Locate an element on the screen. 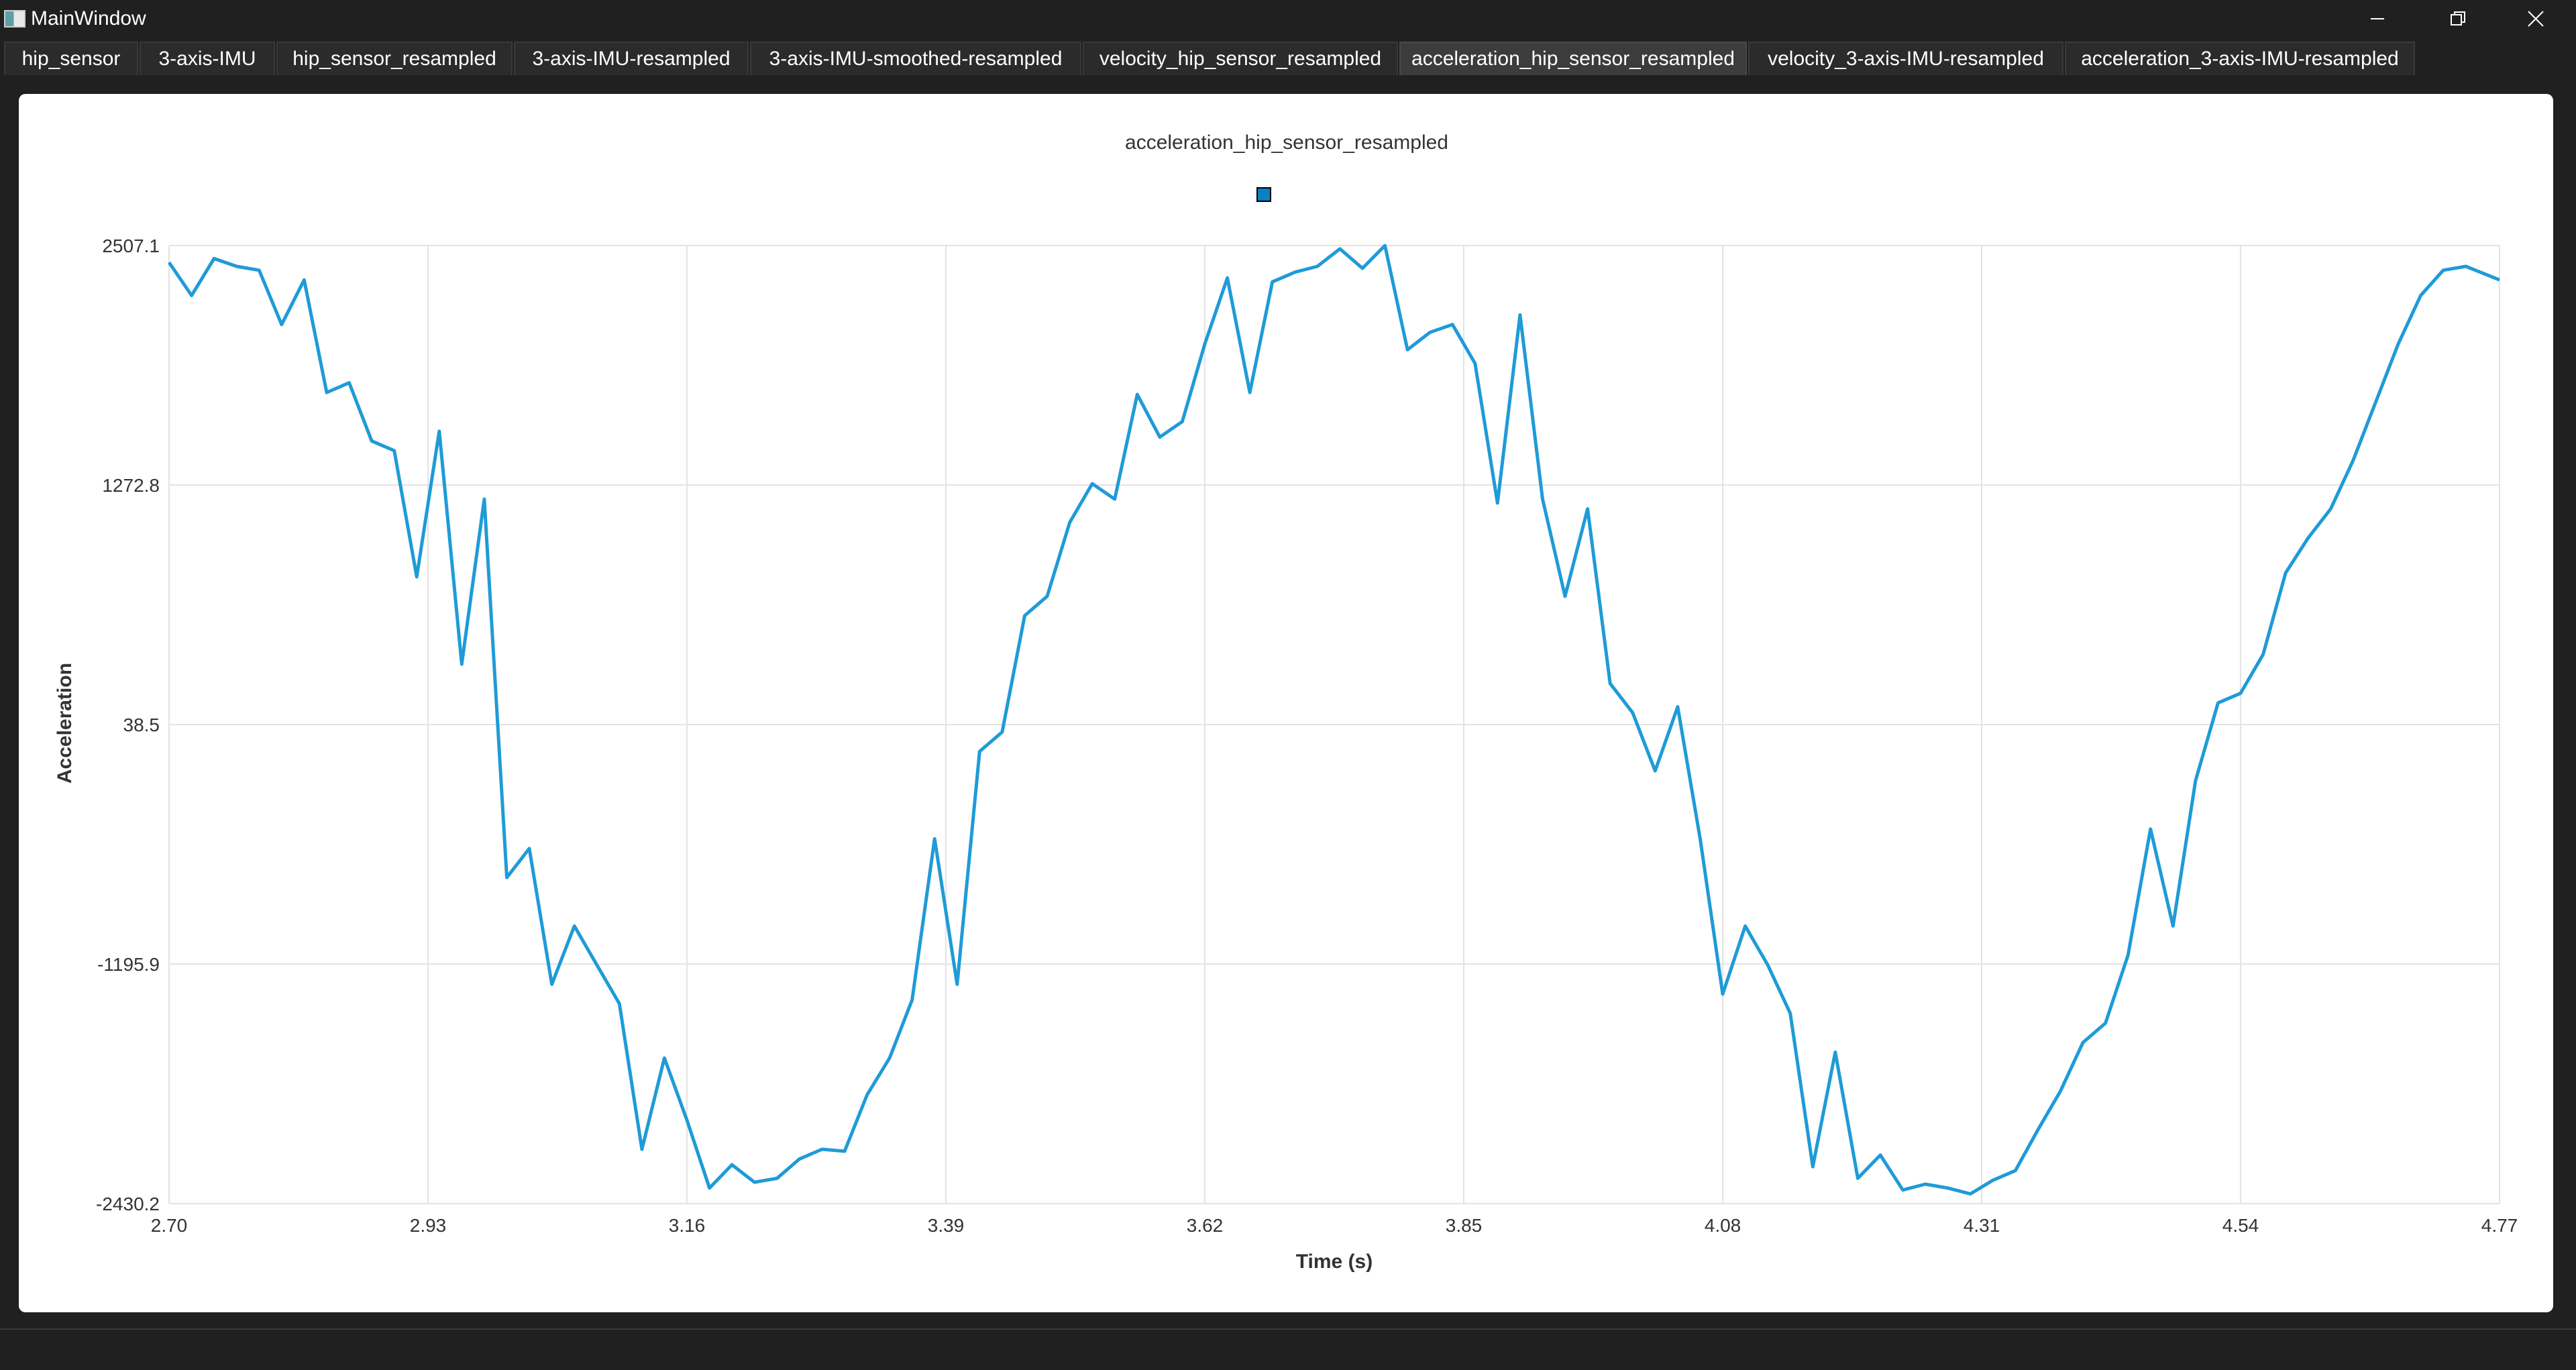 The width and height of the screenshot is (2576, 1370). window-title: MainWindow is located at coordinates (88, 18).